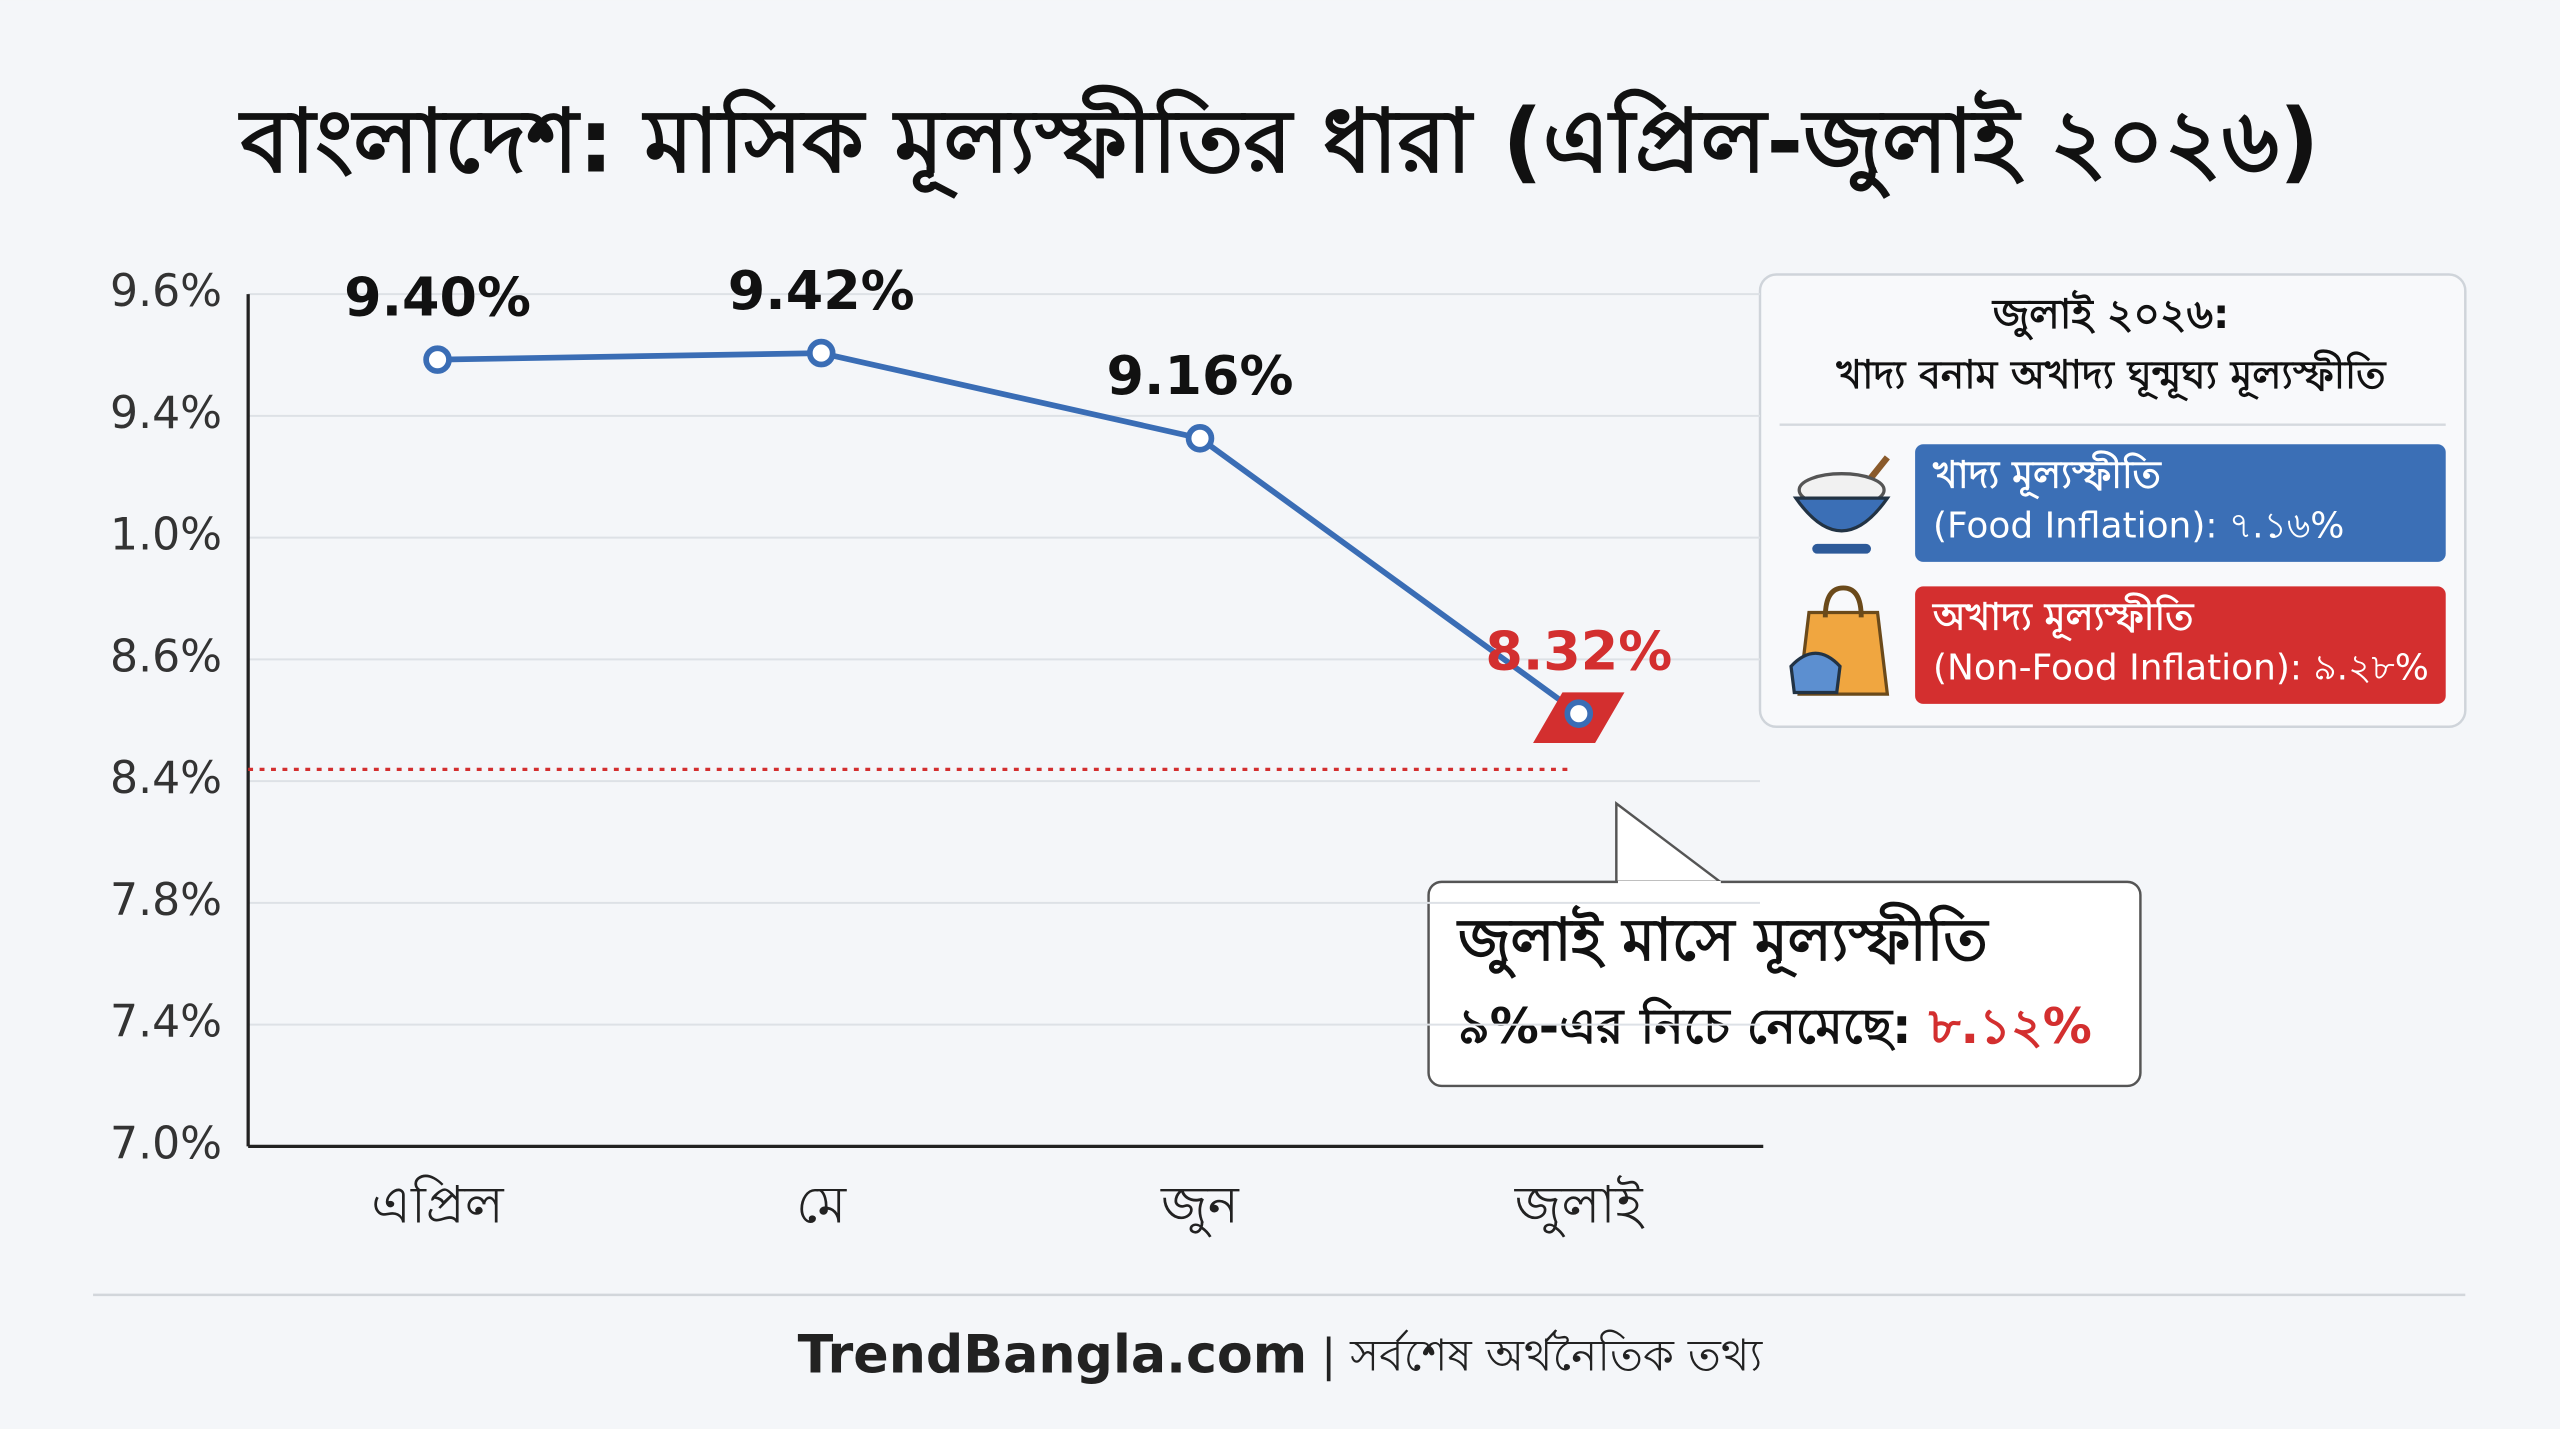 The image size is (2560, 1429). What do you see at coordinates (166, 535) in the screenshot?
I see `y-tick-label: 1.0%` at bounding box center [166, 535].